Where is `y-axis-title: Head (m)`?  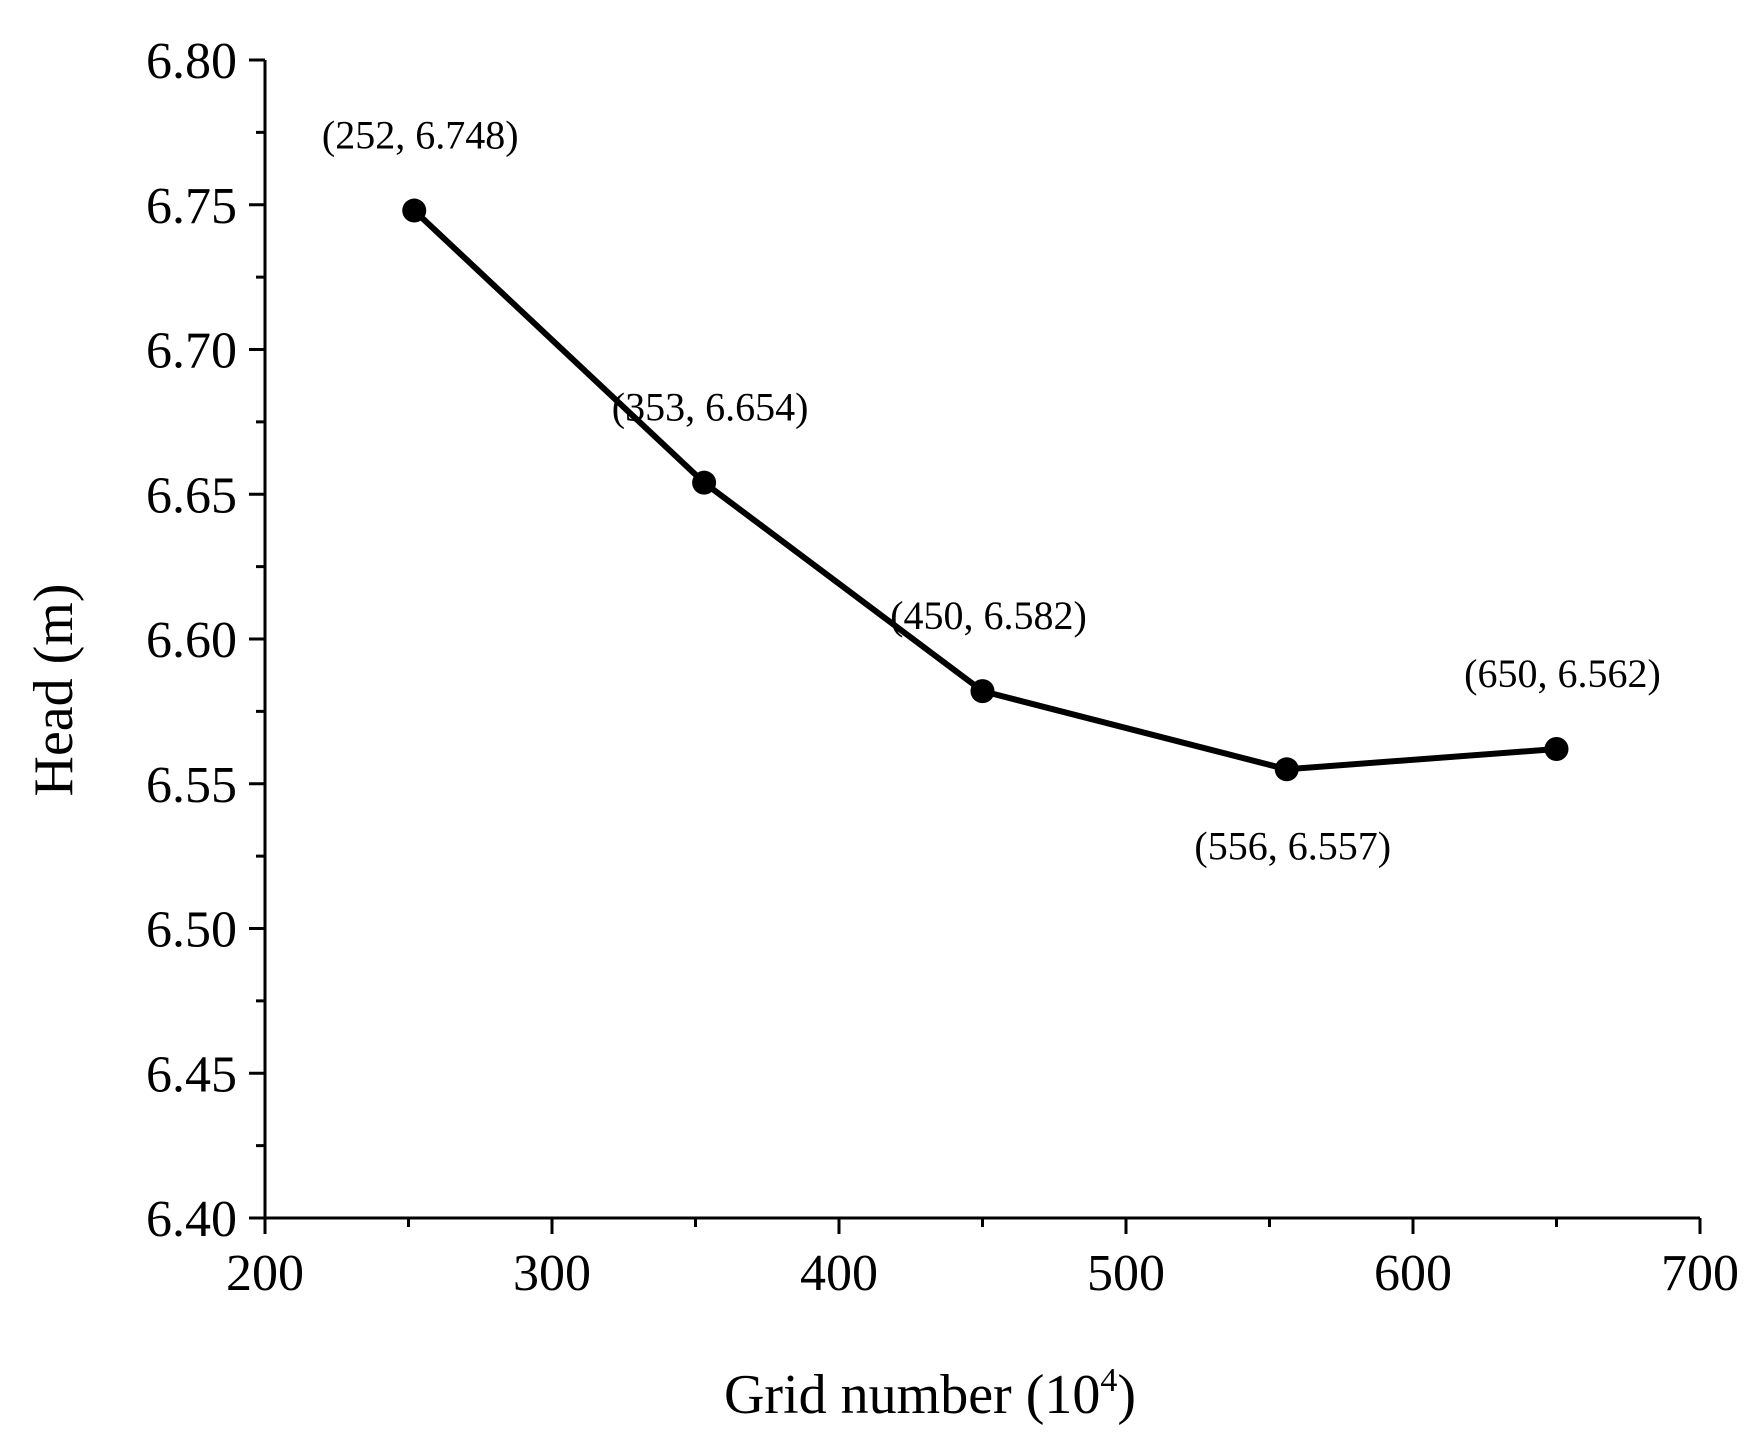
y-axis-title: Head (m) is located at coordinates (54, 689).